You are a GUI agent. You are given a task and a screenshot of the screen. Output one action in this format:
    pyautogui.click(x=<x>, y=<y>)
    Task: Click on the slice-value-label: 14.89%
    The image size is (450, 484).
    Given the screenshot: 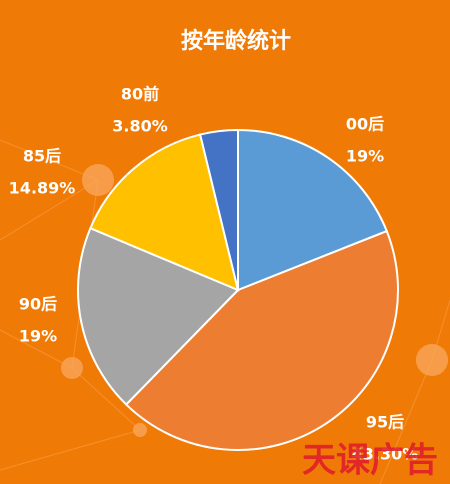 What is the action you would take?
    pyautogui.click(x=42, y=188)
    